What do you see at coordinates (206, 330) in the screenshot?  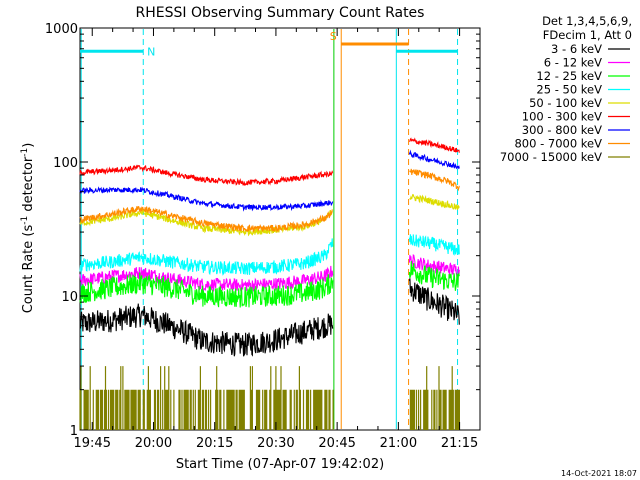 I see `series-0-seg1` at bounding box center [206, 330].